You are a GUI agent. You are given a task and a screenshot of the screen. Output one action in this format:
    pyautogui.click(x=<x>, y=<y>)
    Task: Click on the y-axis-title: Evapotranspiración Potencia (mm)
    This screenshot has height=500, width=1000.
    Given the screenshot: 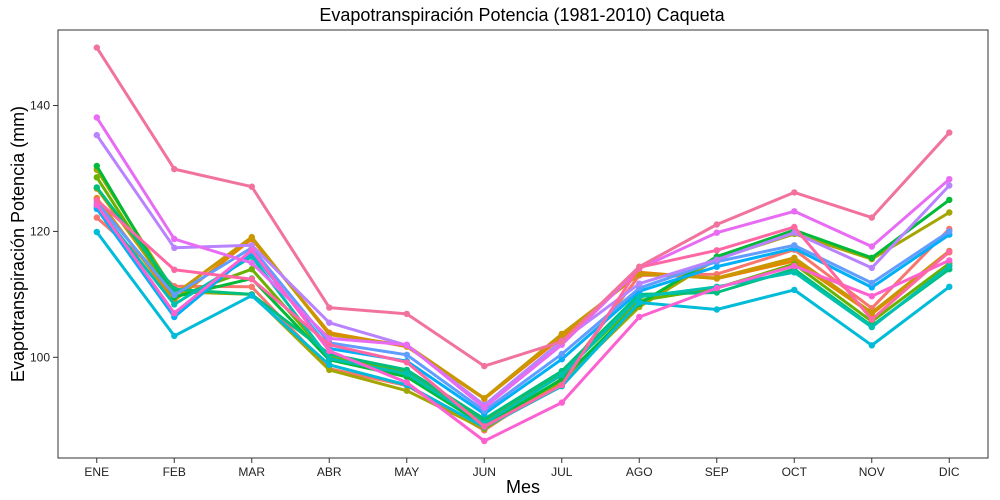 What is the action you would take?
    pyautogui.click(x=18, y=244)
    